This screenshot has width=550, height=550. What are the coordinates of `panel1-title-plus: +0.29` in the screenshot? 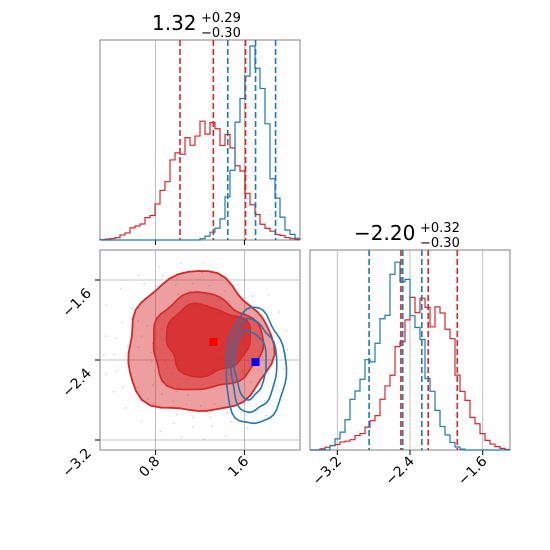 It's located at (221, 18).